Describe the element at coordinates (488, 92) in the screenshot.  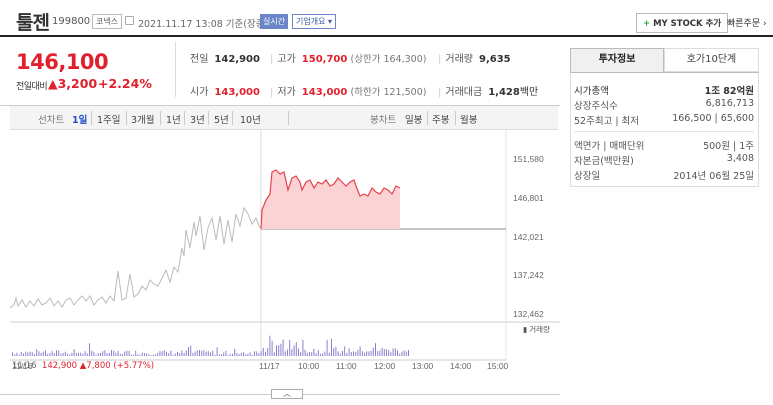
I see `stat-trade-amount: | 거래대금 1,428백만` at that location.